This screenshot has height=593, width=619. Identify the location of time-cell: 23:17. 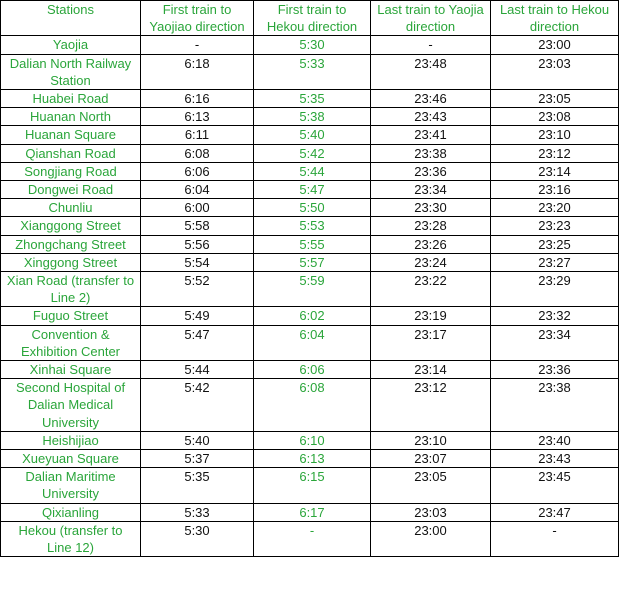
(430, 343).